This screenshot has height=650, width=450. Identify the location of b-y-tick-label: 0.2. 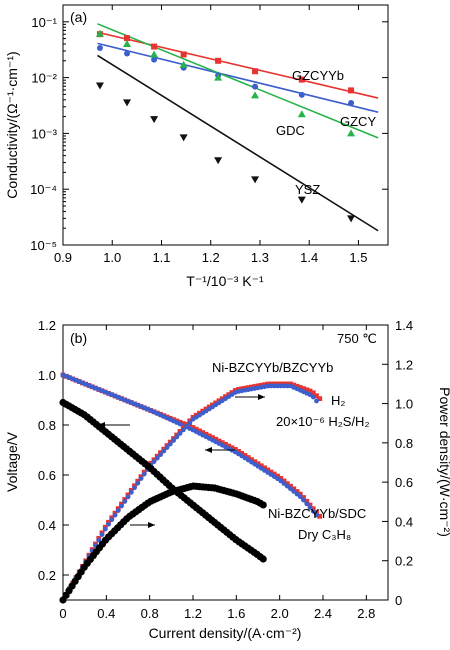
(47, 575).